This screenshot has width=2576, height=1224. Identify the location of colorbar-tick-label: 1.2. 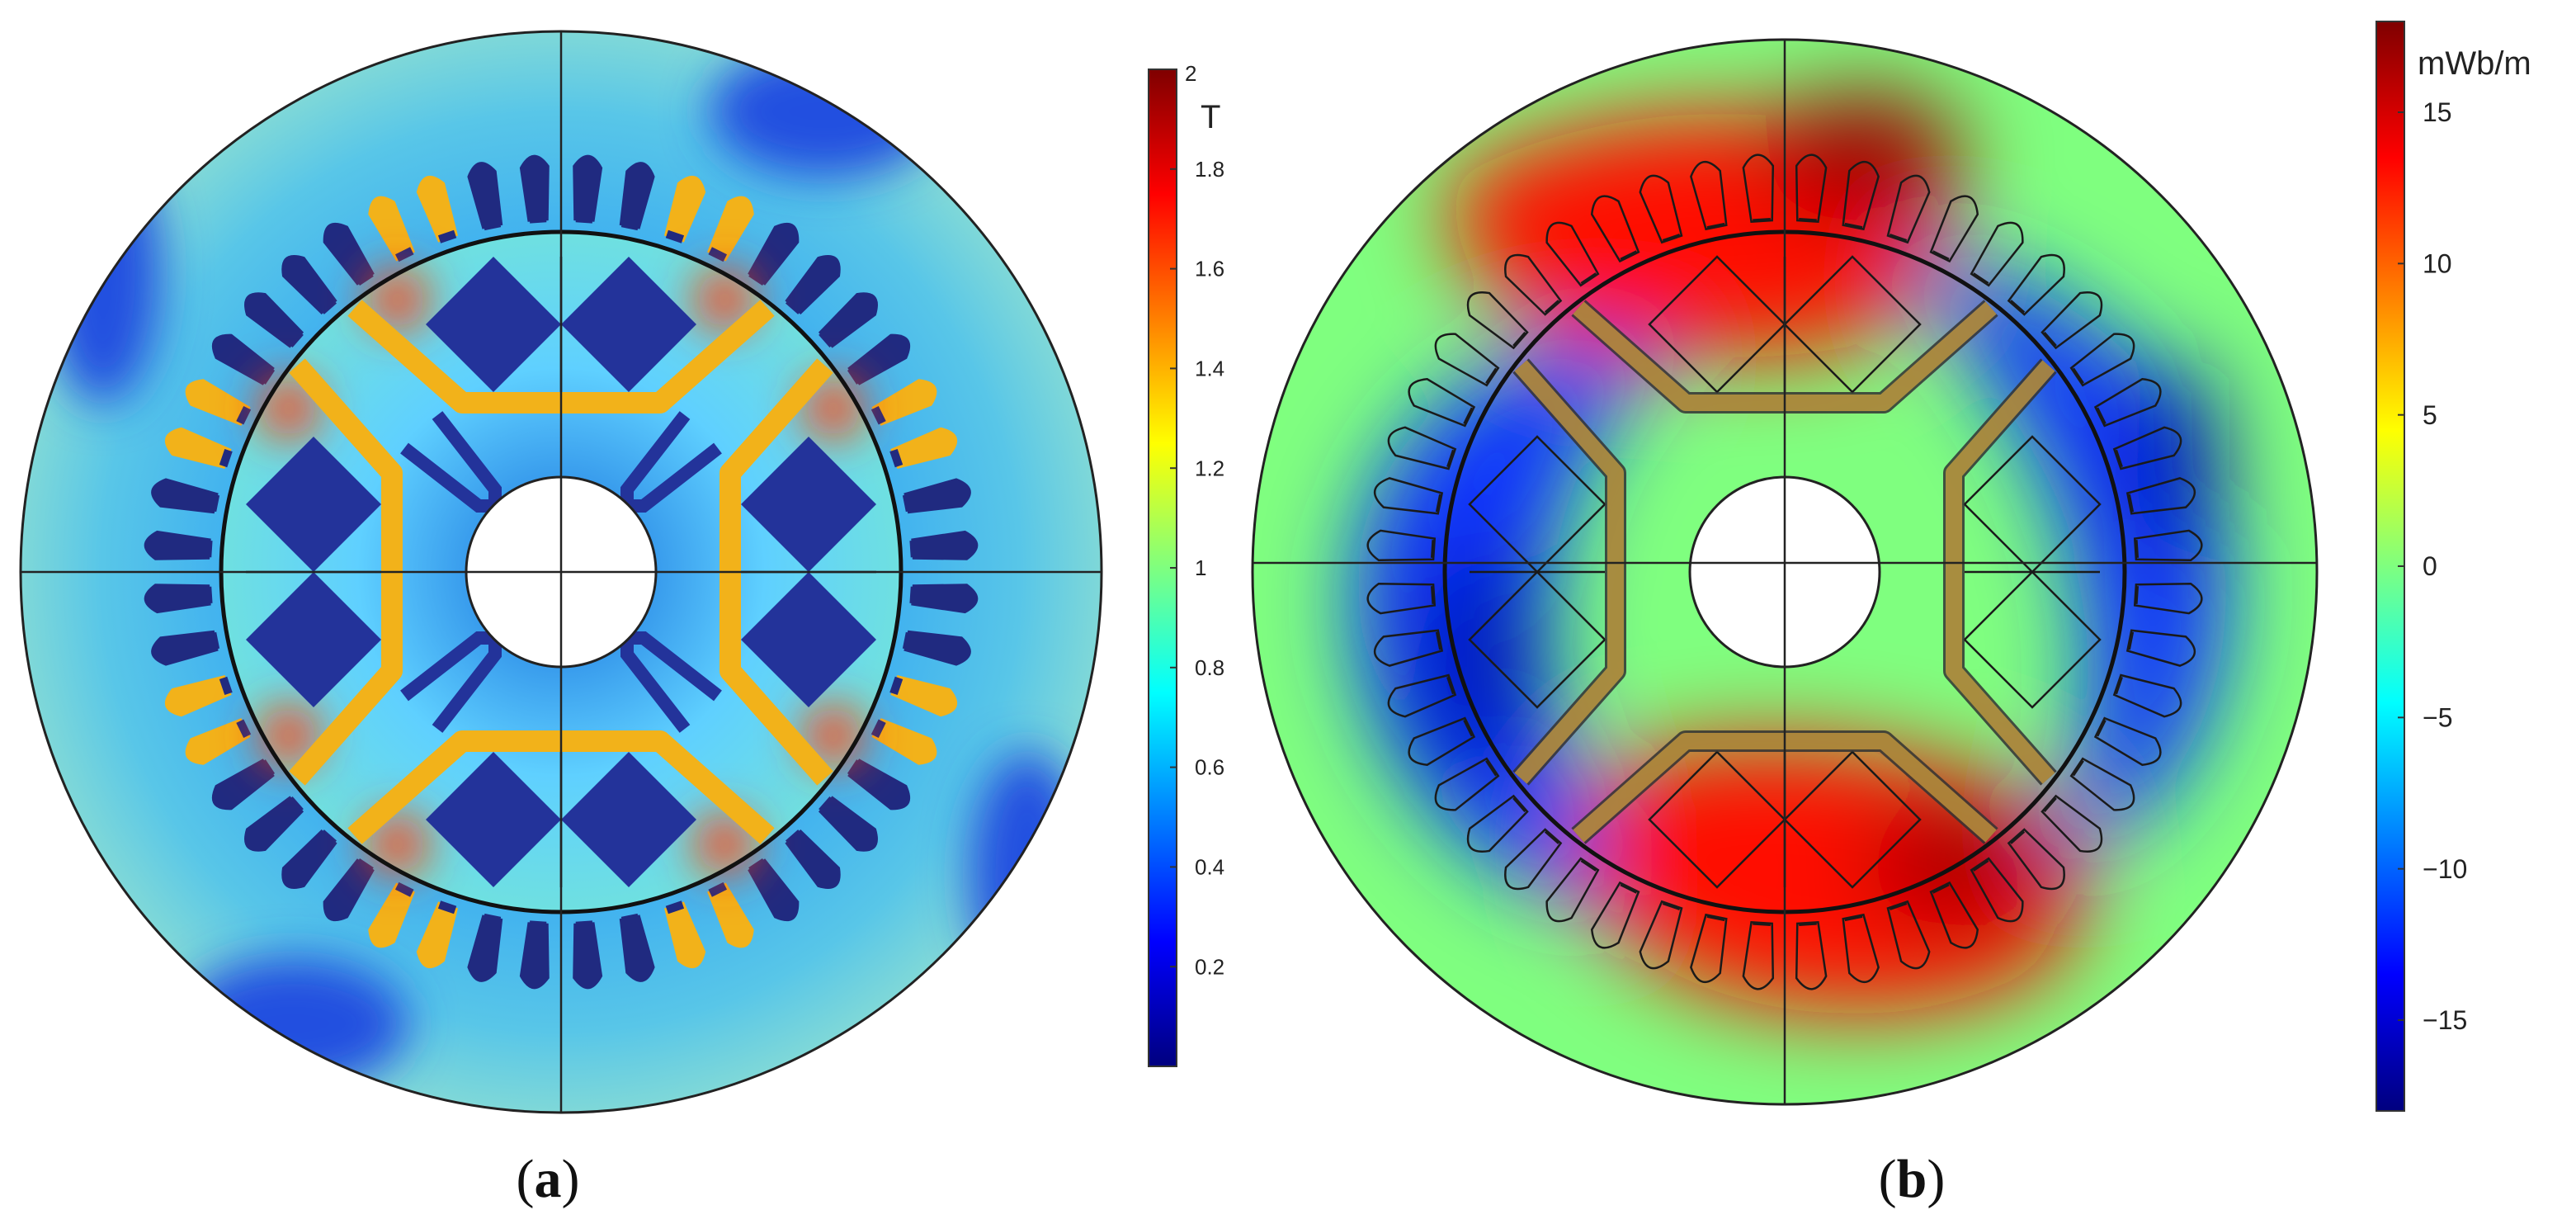
(1209, 468).